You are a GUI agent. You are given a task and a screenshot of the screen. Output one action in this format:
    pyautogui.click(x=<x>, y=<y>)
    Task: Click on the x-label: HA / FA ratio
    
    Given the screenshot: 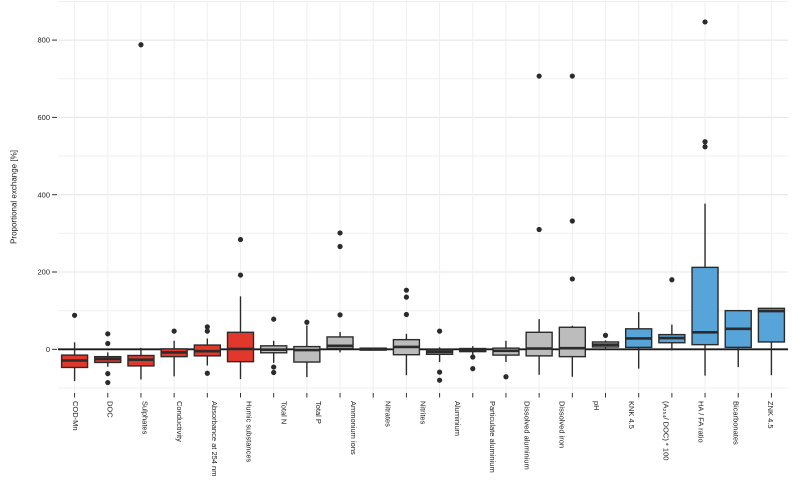 What is the action you would take?
    pyautogui.click(x=700, y=422)
    